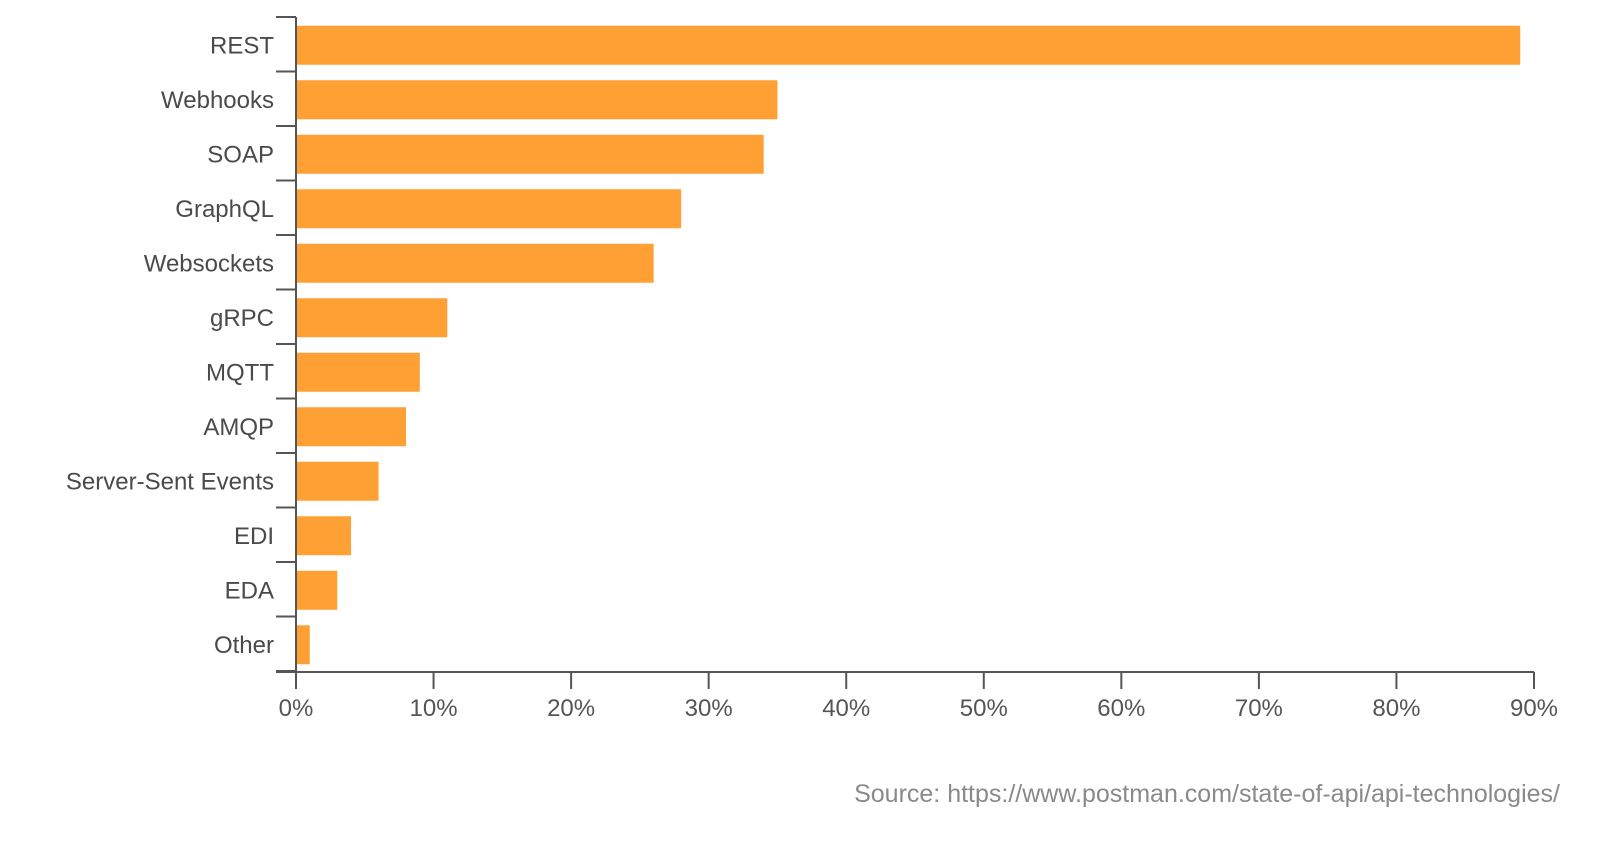 This screenshot has width=1600, height=848. Describe the element at coordinates (337, 481) in the screenshot. I see `bar-server-sent-events` at that location.